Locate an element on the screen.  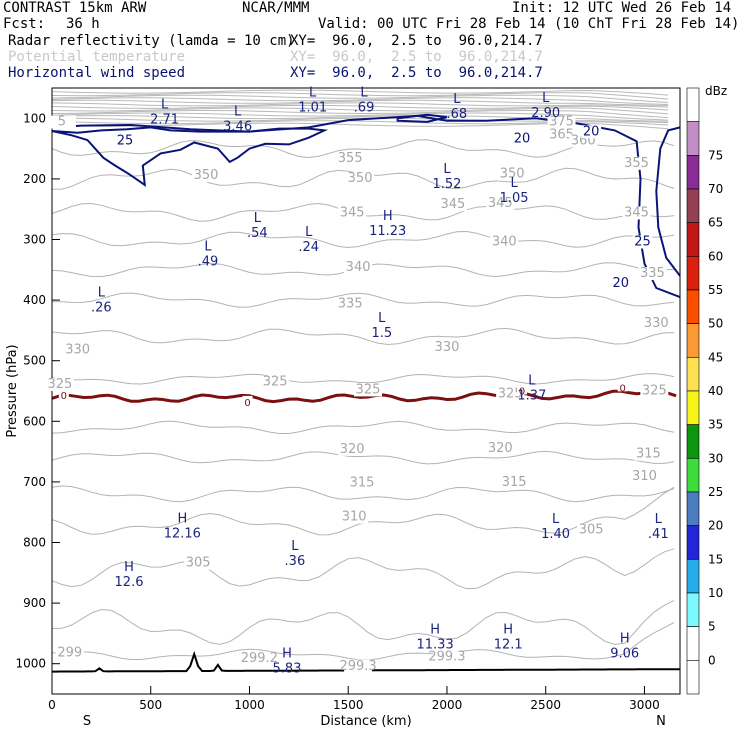
colorbar-level: 15 is located at coordinates (715, 559).